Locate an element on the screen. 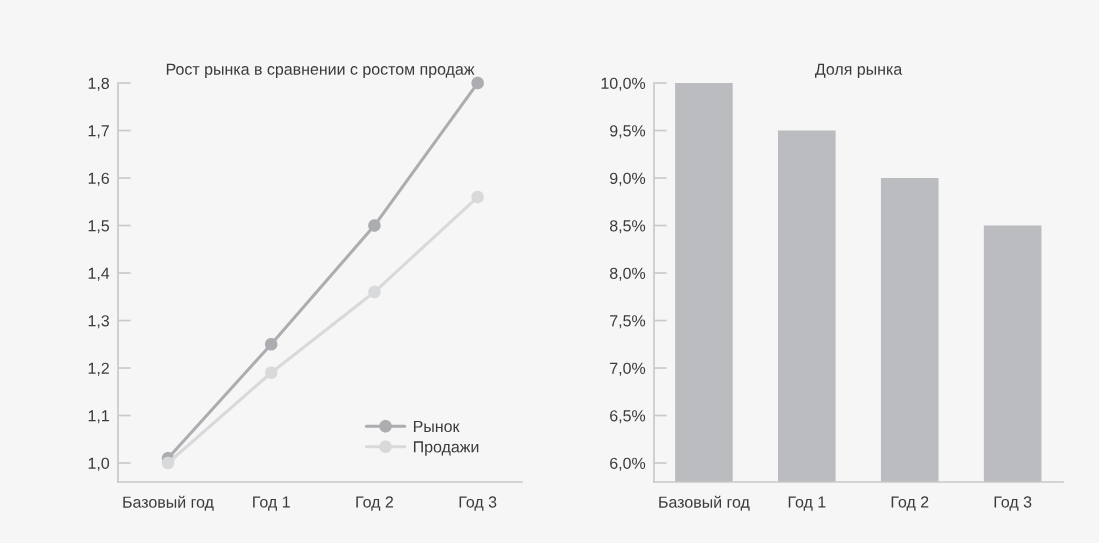 This screenshot has height=543, width=1099. y-tick-label: 8,5% is located at coordinates (627, 227).